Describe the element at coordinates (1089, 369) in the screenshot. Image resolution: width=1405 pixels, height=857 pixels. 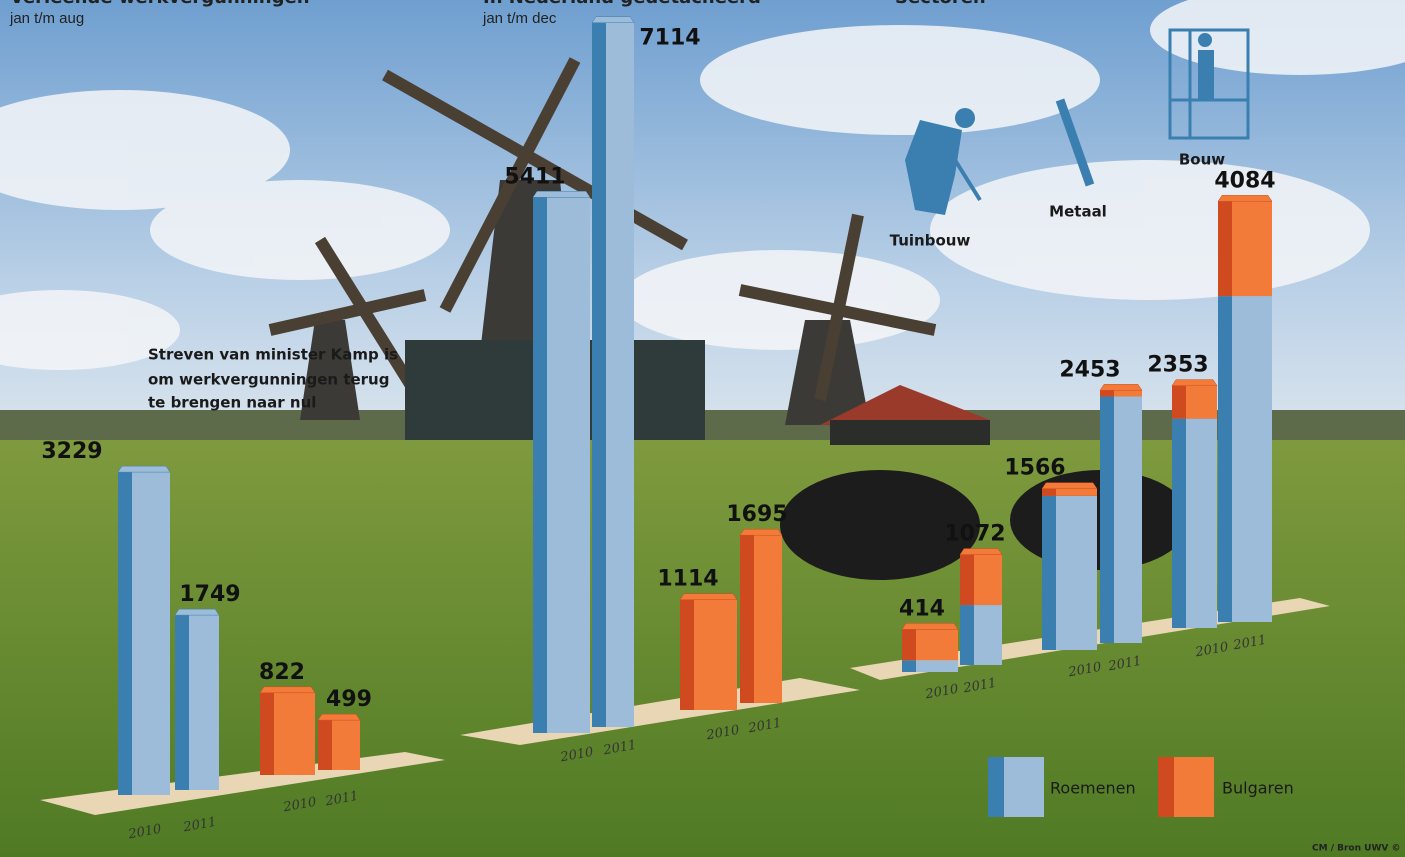
I see `value-label: 2453` at that location.